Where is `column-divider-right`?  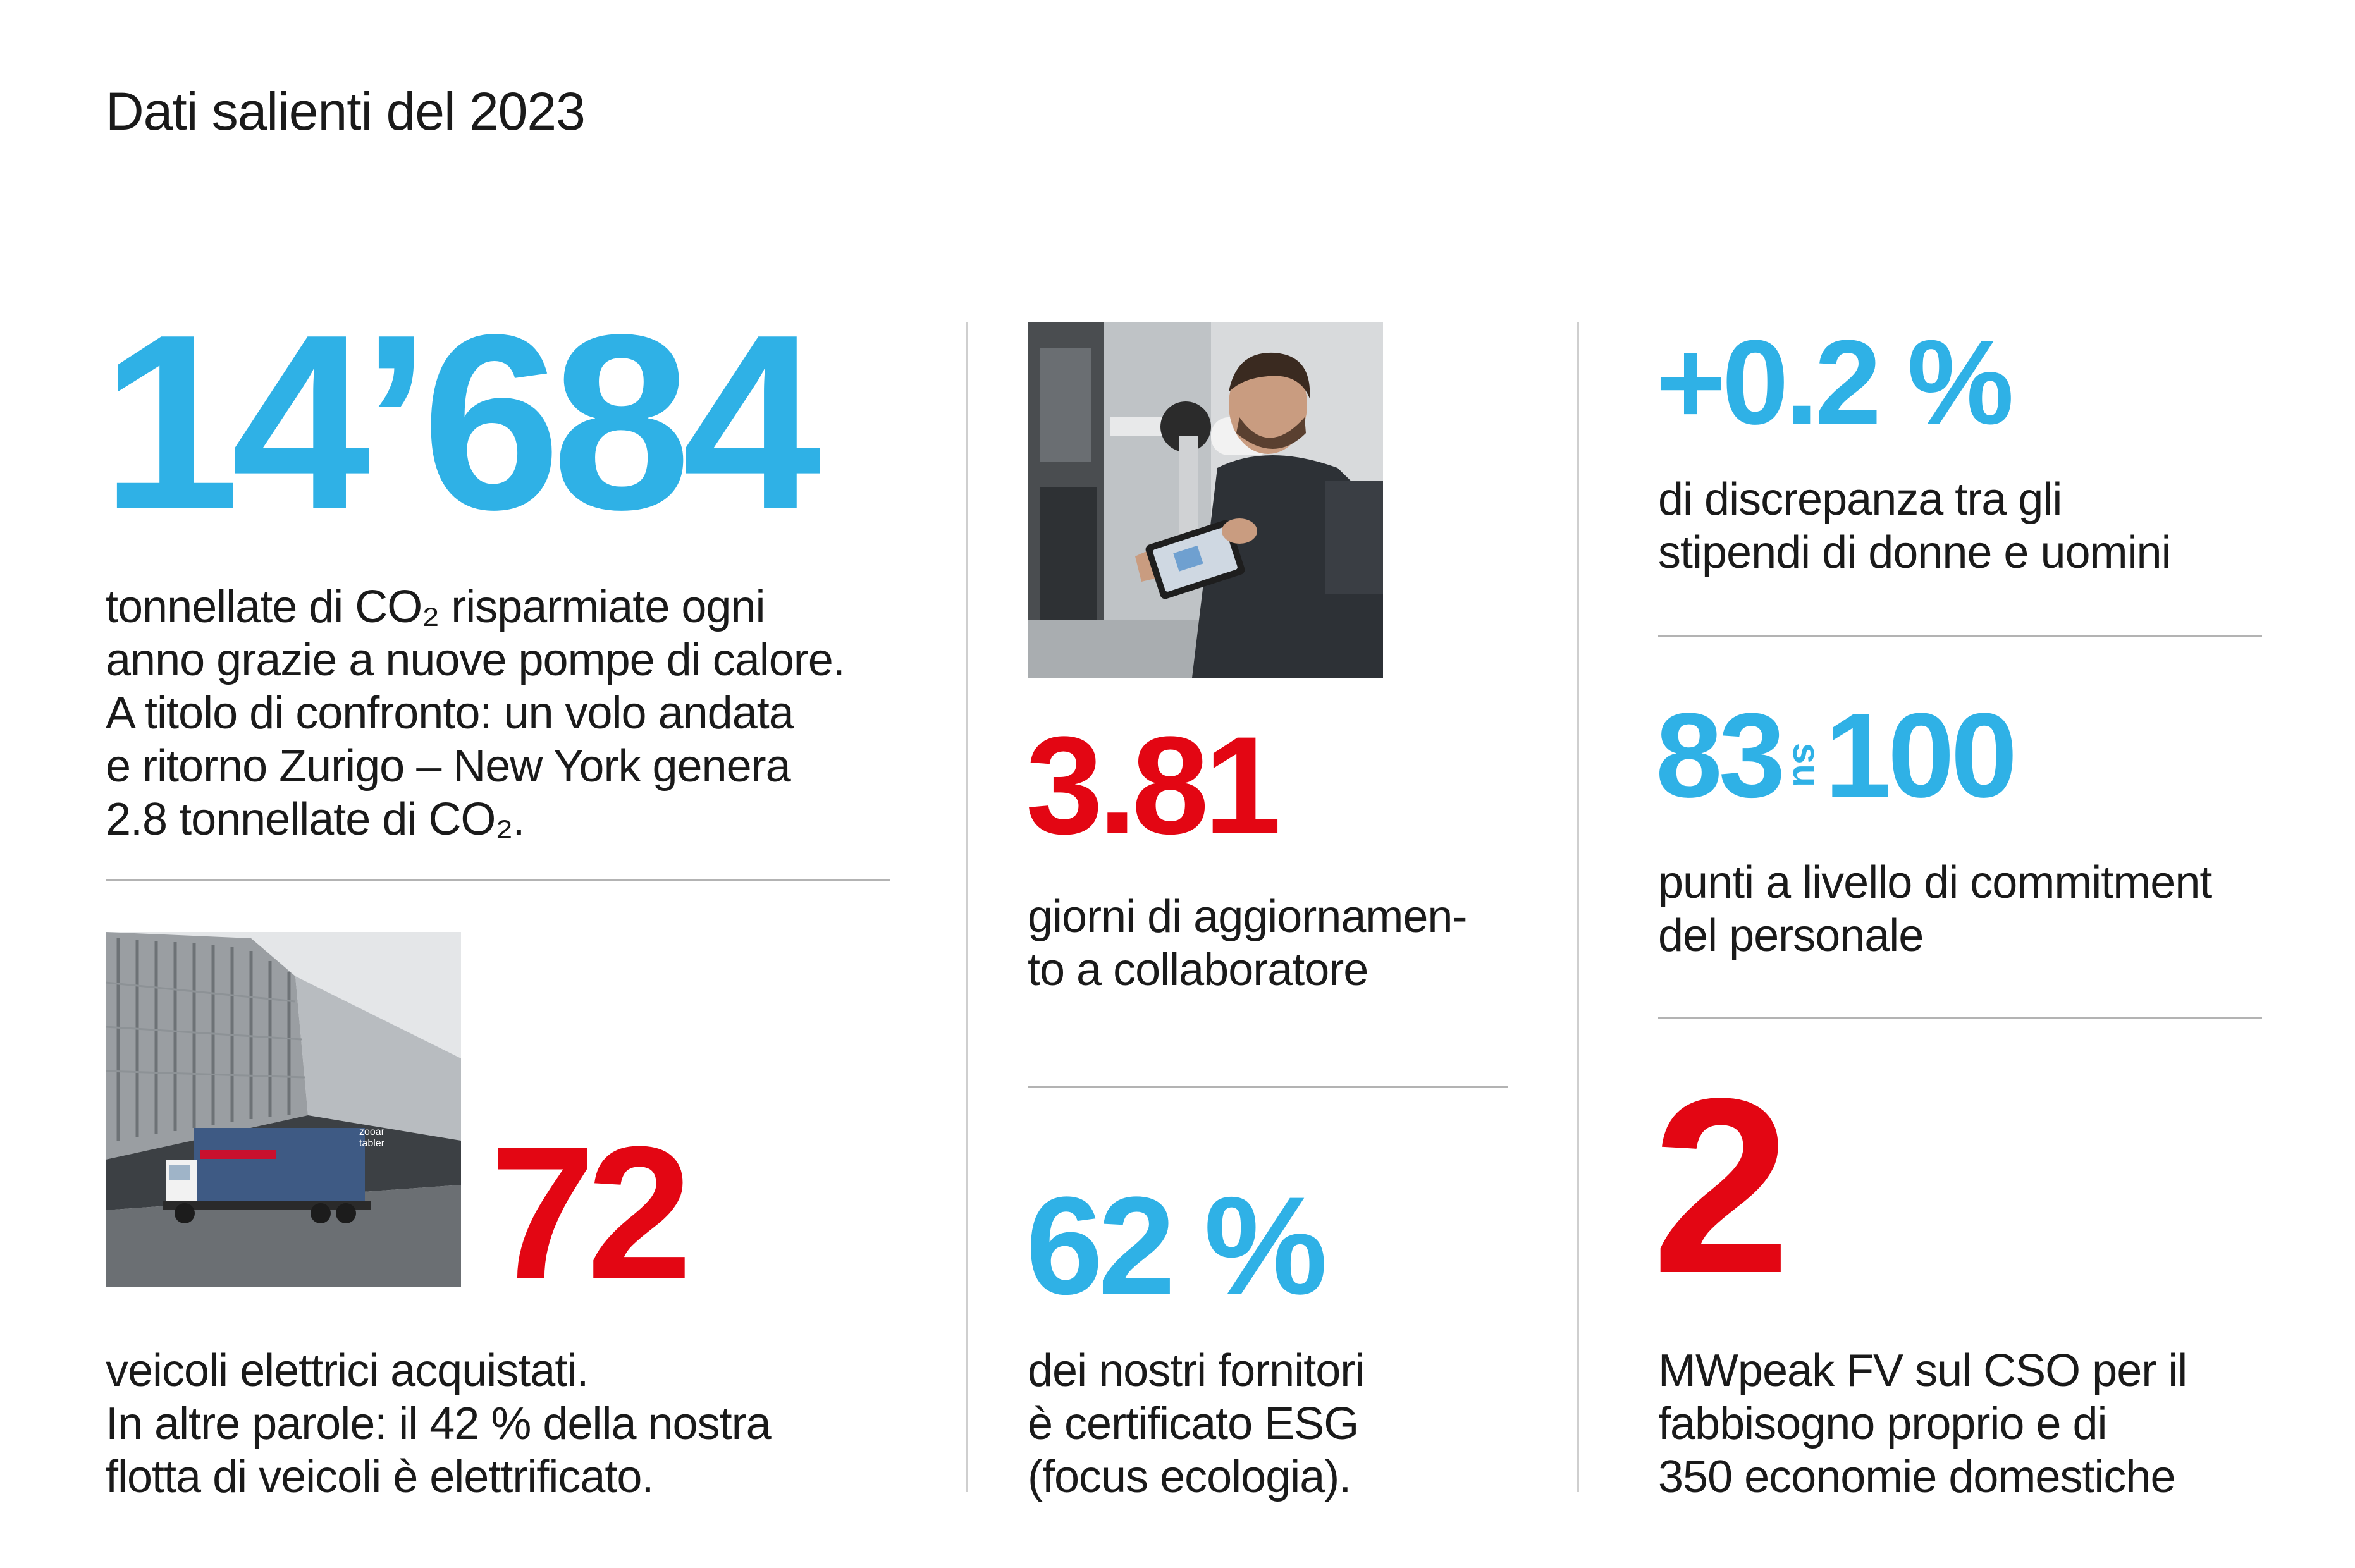
column-divider-right is located at coordinates (1578, 907).